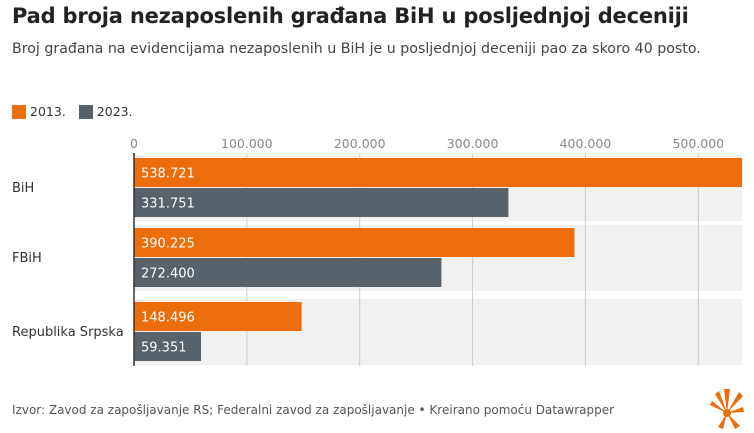  What do you see at coordinates (85, 111) in the screenshot?
I see `legend-swatch-2023` at bounding box center [85, 111].